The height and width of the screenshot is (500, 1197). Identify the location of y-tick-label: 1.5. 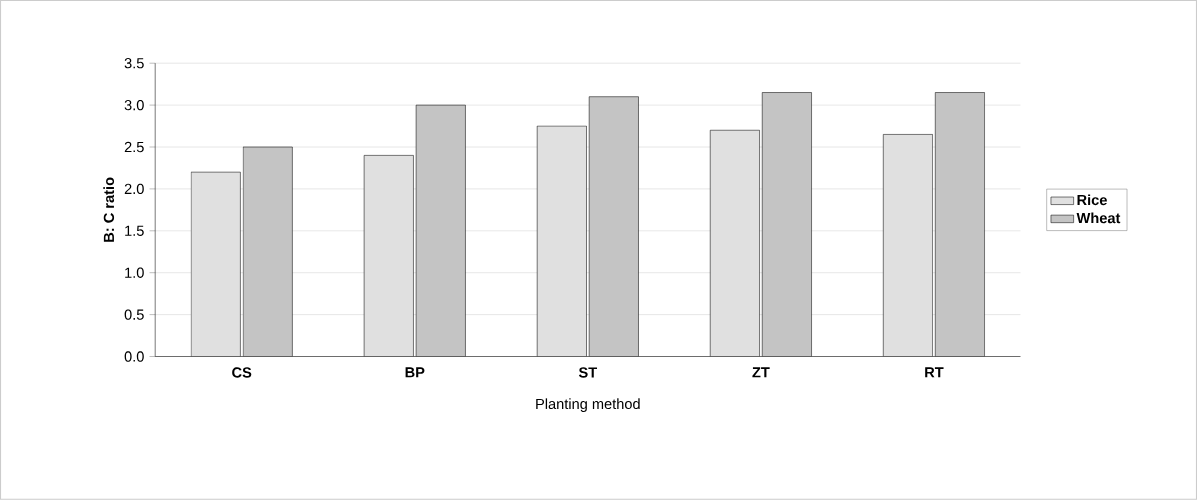
(134, 231).